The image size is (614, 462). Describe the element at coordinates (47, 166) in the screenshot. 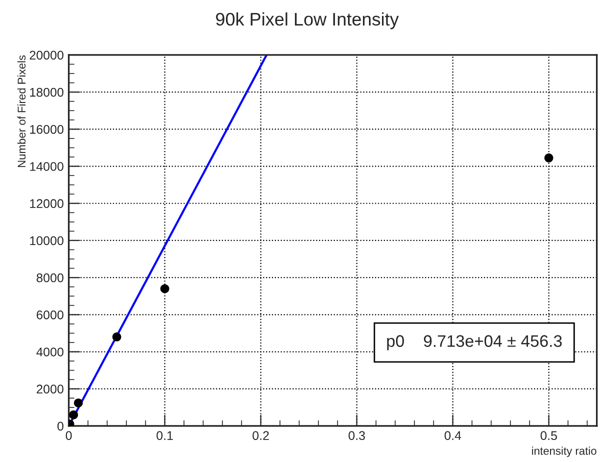

I see `y-tick-label: 14000` at that location.